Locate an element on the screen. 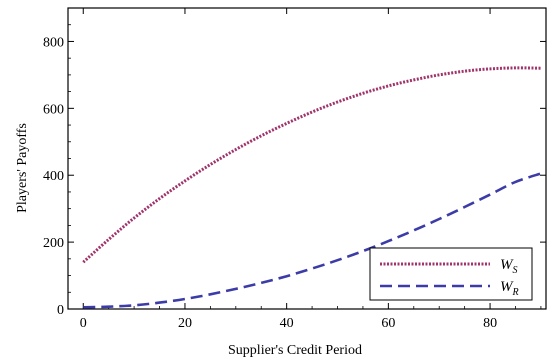 The height and width of the screenshot is (358, 548). x-tick-label: 60 is located at coordinates (388, 323).